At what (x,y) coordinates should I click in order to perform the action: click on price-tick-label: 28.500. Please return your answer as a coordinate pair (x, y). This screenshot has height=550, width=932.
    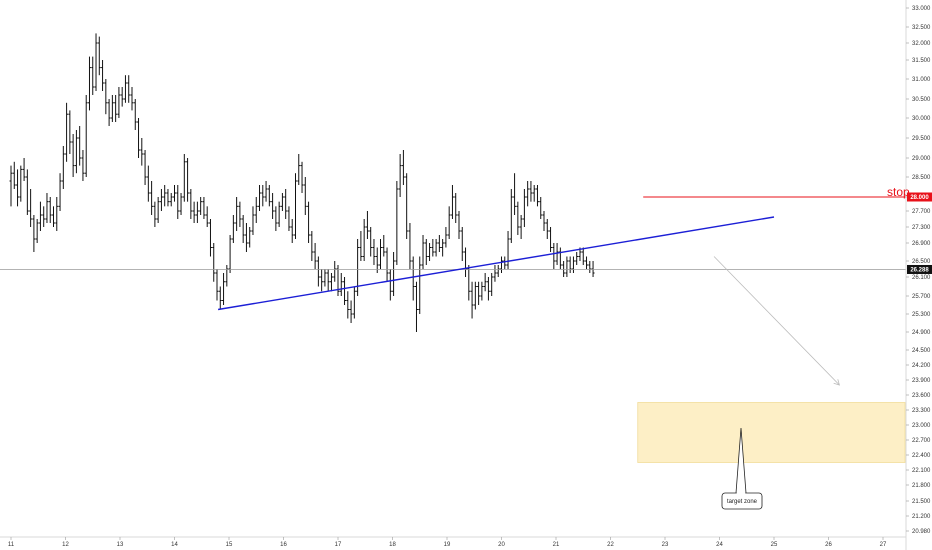
    Looking at the image, I should click on (921, 178).